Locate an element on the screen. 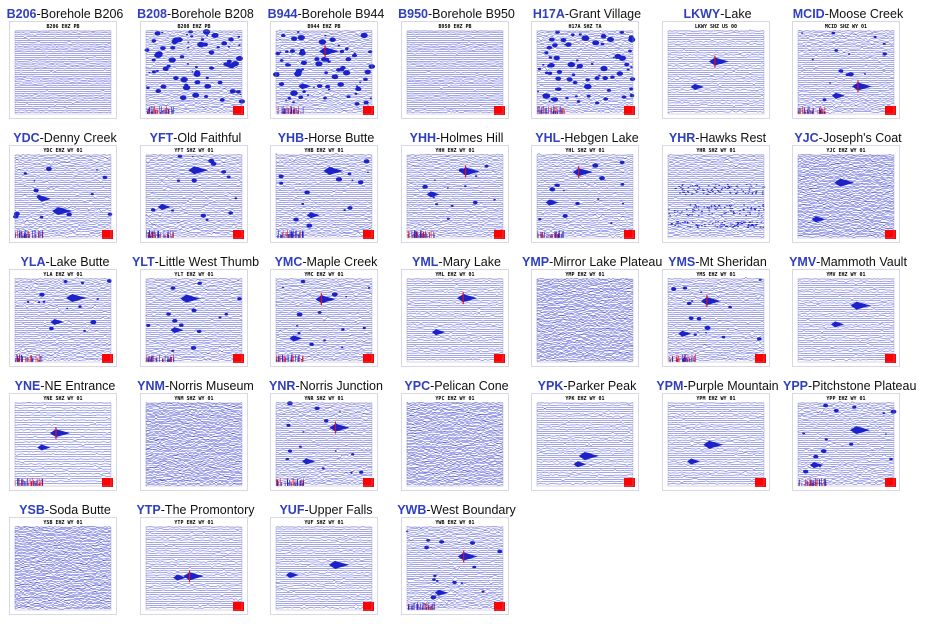 The height and width of the screenshot is (624, 937). station-code: YMC is located at coordinates (288, 262).